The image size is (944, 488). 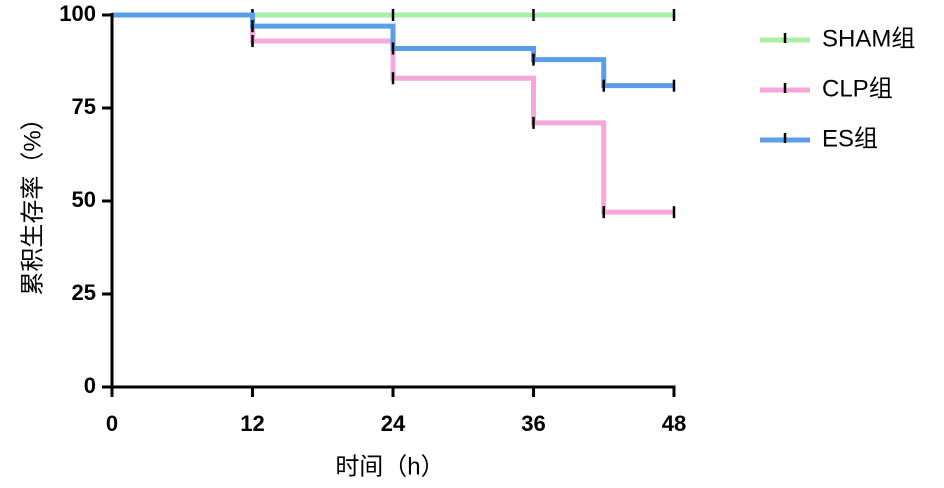 What do you see at coordinates (389, 466) in the screenshot?
I see `x-axis-label: 时间（h）` at bounding box center [389, 466].